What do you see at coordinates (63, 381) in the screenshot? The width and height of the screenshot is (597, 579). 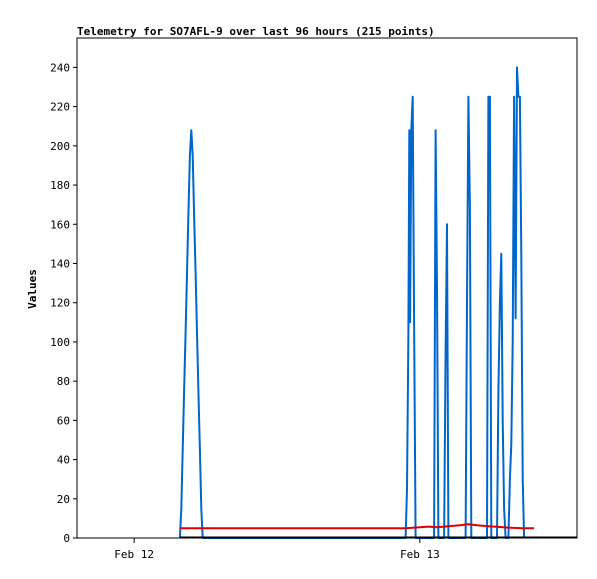 I see `y-tick-label: 80` at bounding box center [63, 381].